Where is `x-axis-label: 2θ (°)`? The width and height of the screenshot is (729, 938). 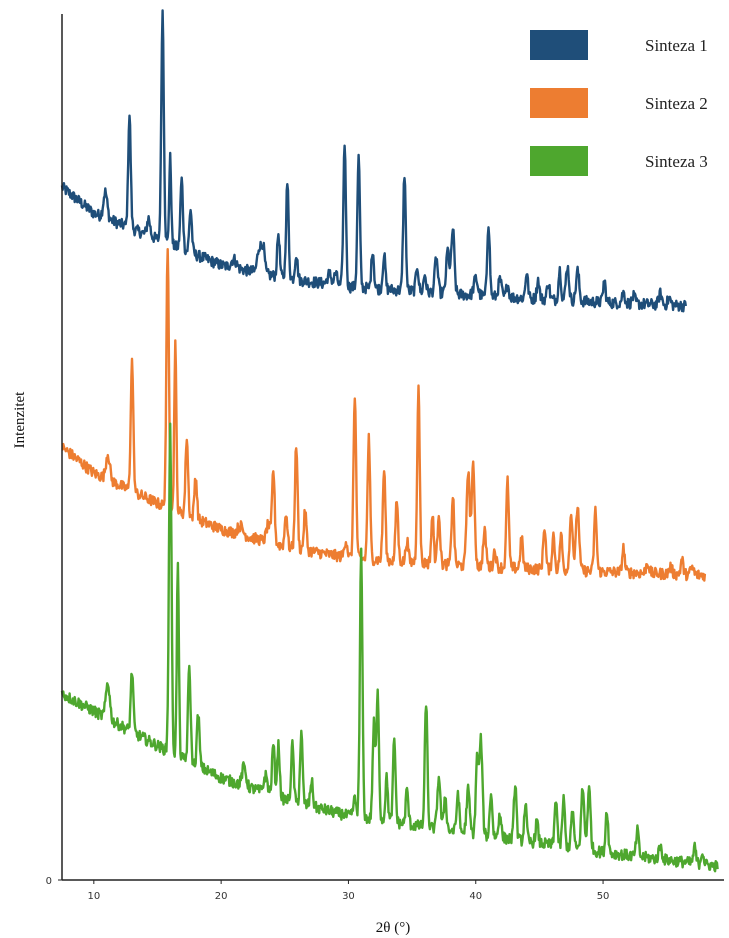
x-axis-label: 2θ (°) is located at coordinates (393, 928).